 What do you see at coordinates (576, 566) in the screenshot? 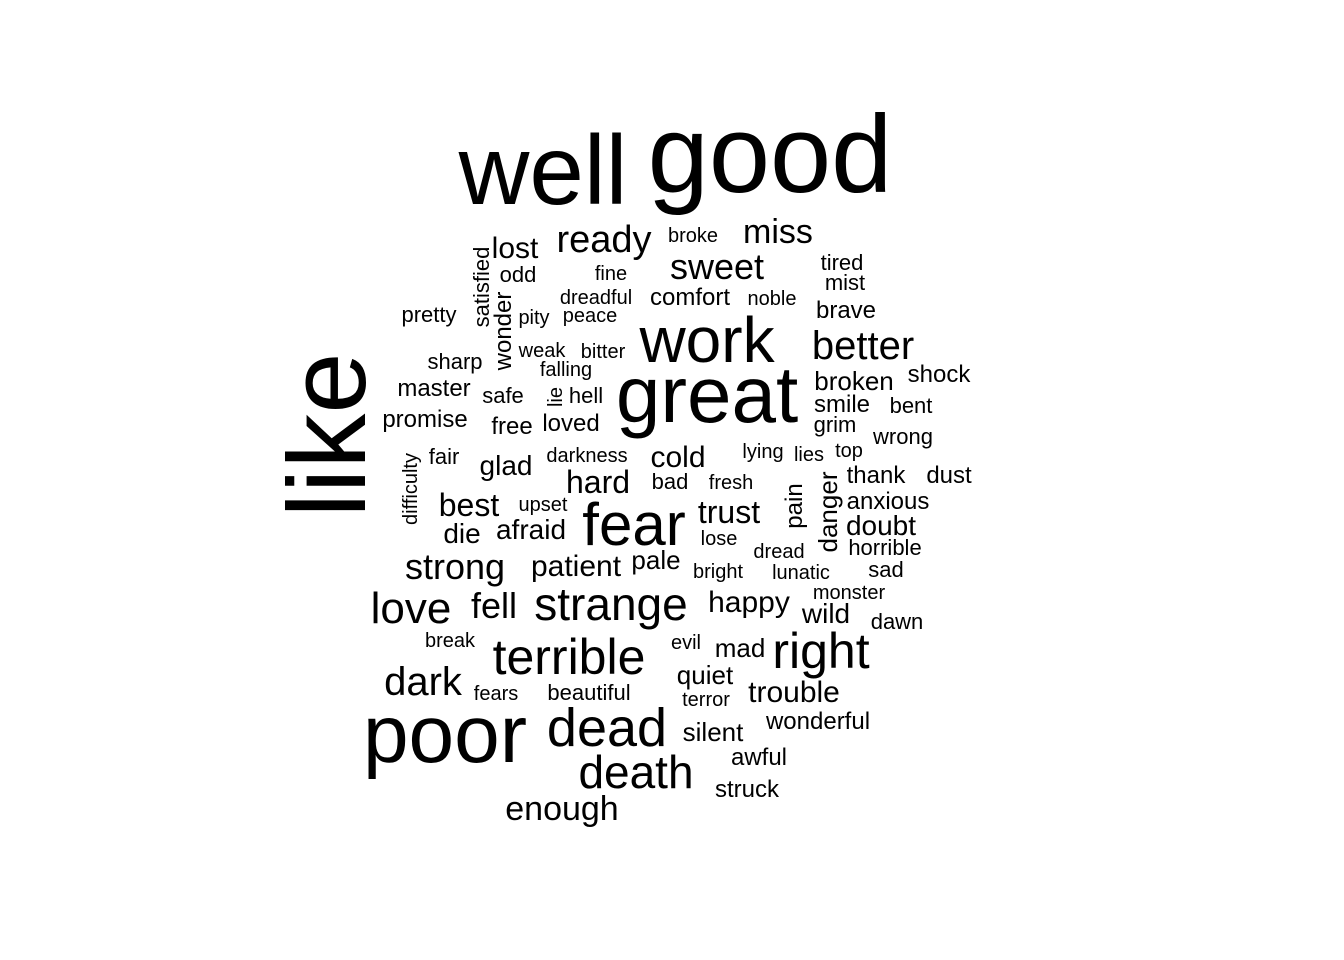
I see `word-patient: patient` at bounding box center [576, 566].